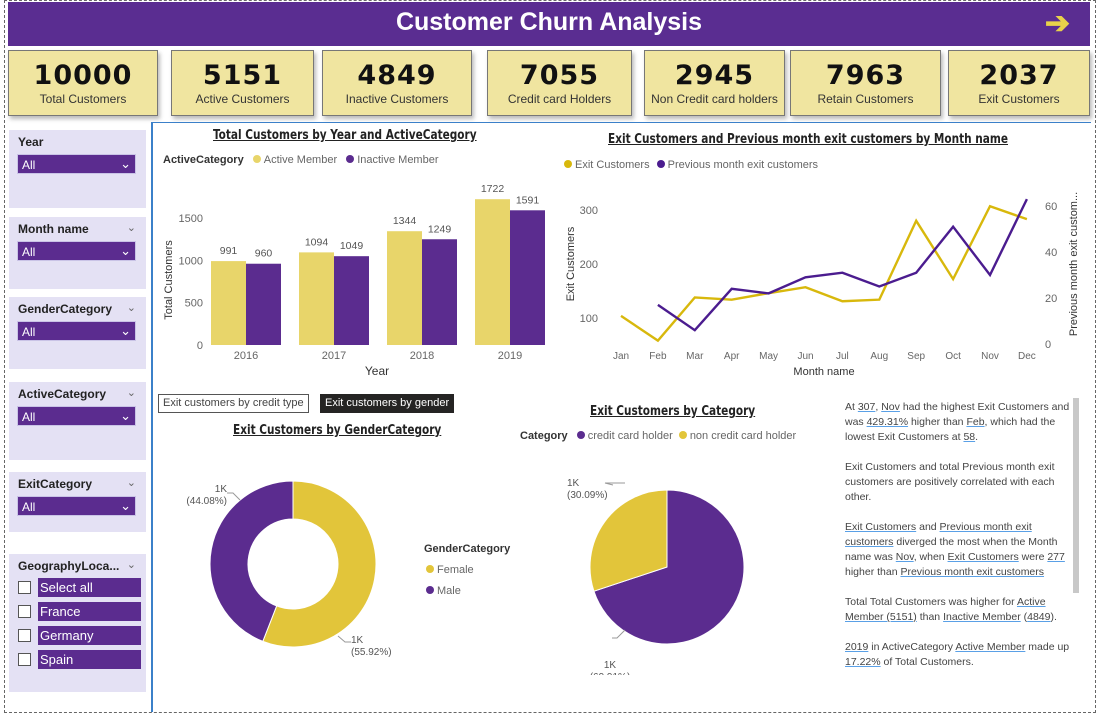 Image resolution: width=1100 pixels, height=715 pixels. I want to click on kpi-label: Exit Customers, so click(1019, 99).